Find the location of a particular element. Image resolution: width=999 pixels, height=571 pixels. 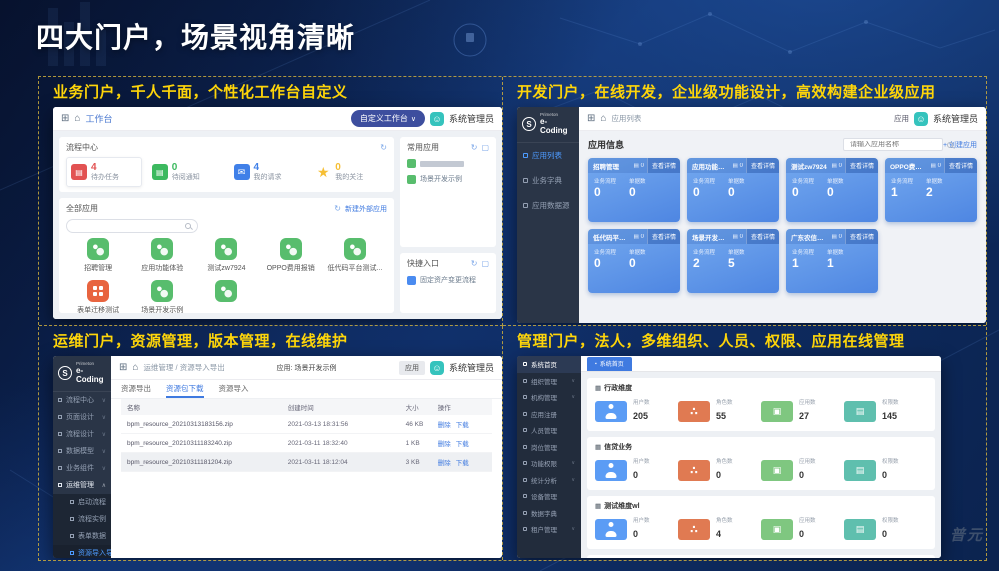

sidebar-item: 统计分析 is located at coordinates (549, 480).